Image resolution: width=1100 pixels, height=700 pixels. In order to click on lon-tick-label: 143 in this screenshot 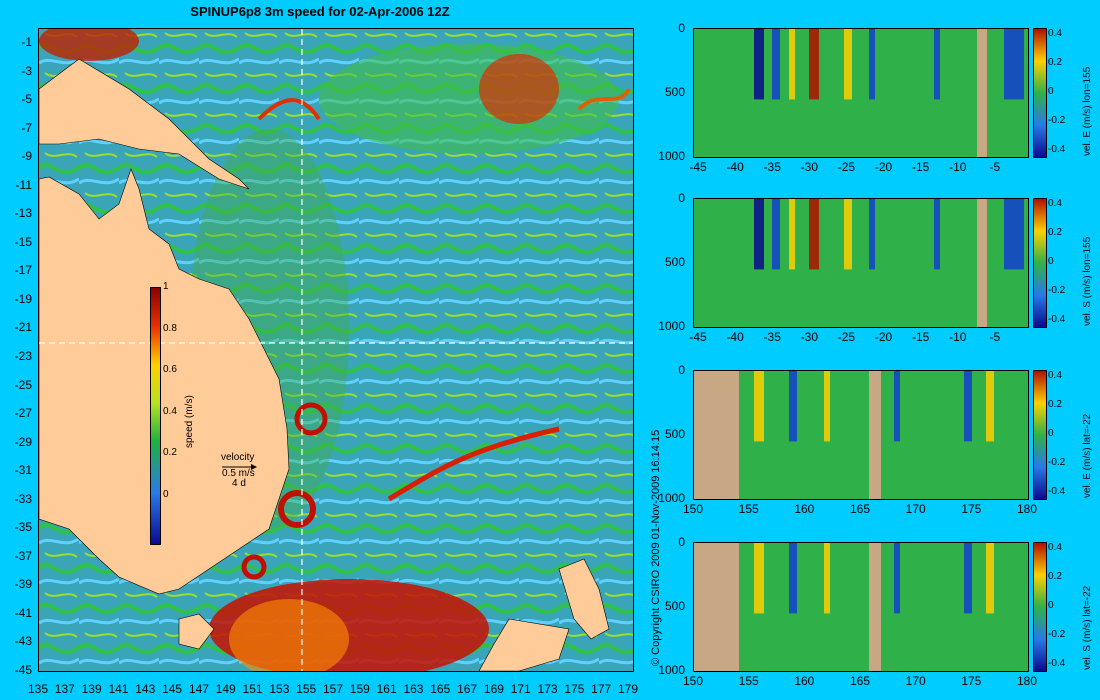, I will do `click(145, 689)`.